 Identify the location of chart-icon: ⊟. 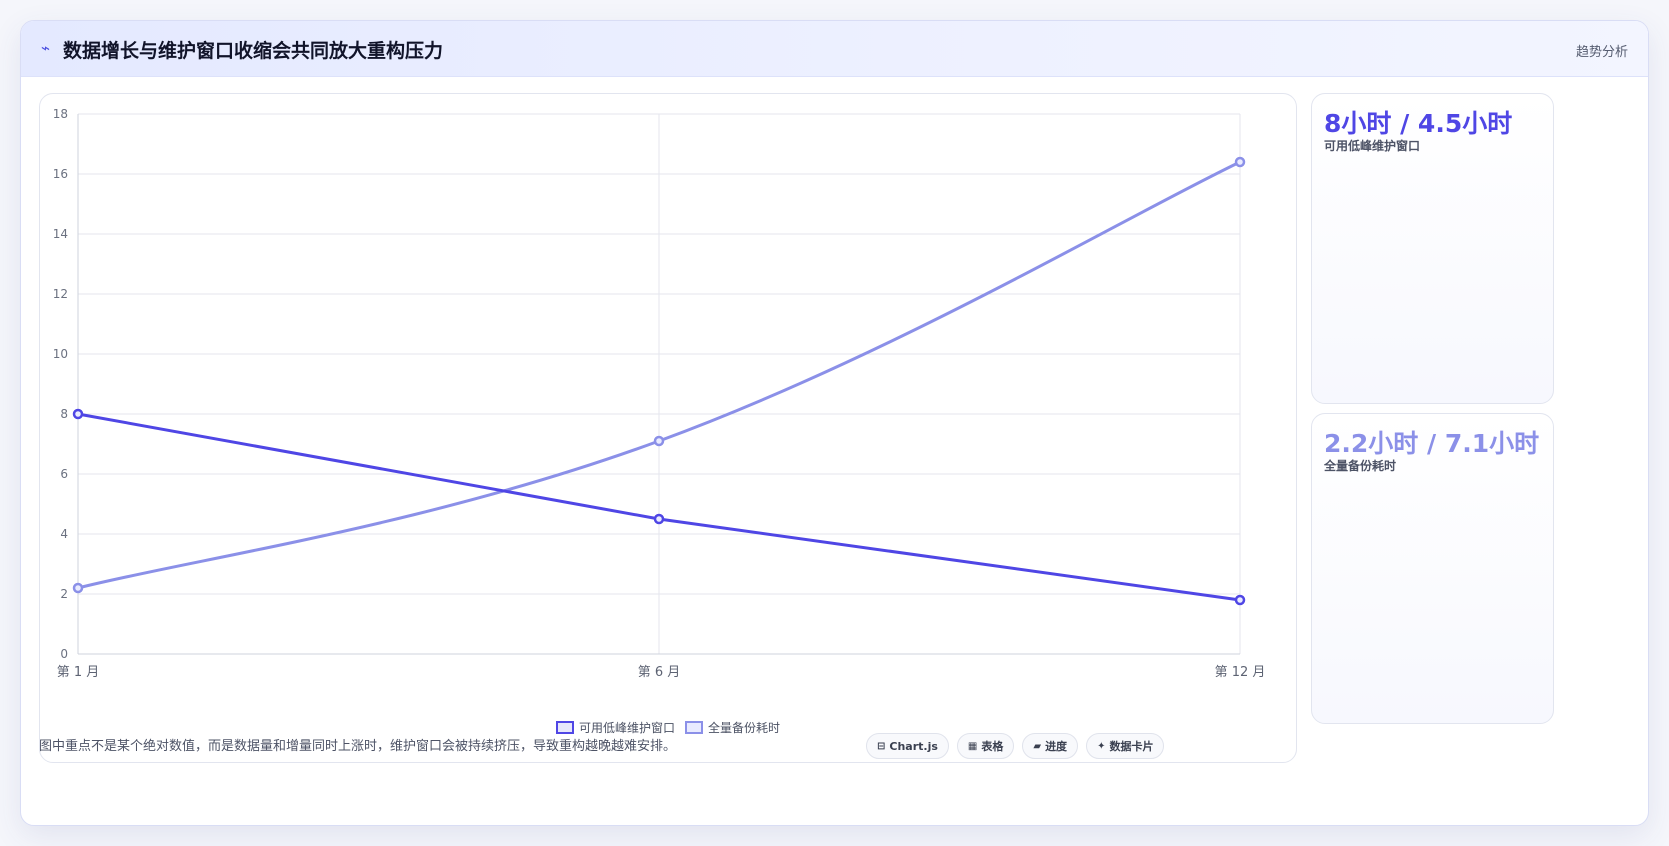
(881, 746).